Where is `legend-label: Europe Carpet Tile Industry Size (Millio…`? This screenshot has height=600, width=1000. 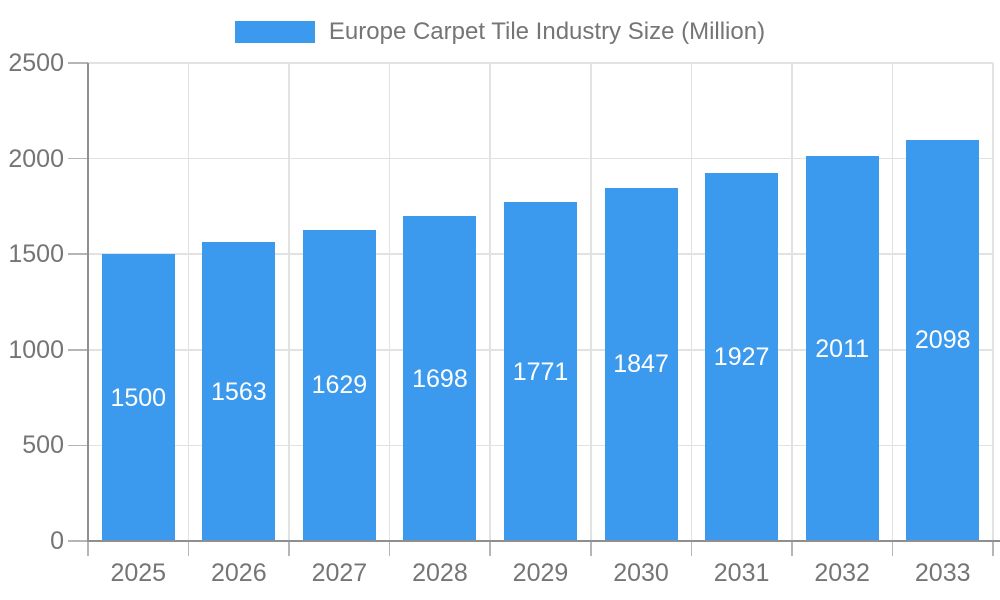
legend-label: Europe Carpet Tile Industry Size (Millio… is located at coordinates (547, 31).